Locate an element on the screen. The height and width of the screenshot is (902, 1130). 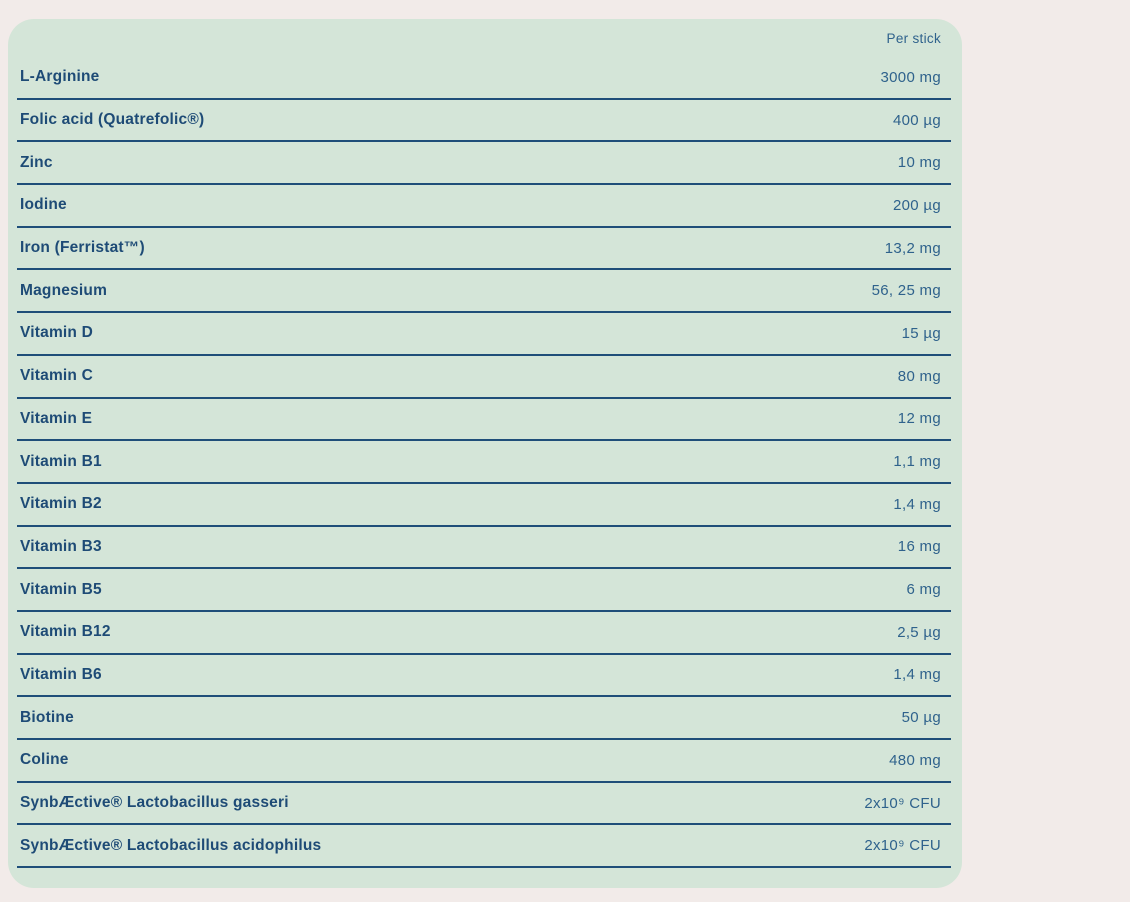
table-row: Vitamin C 80 mg is located at coordinates (484, 377).